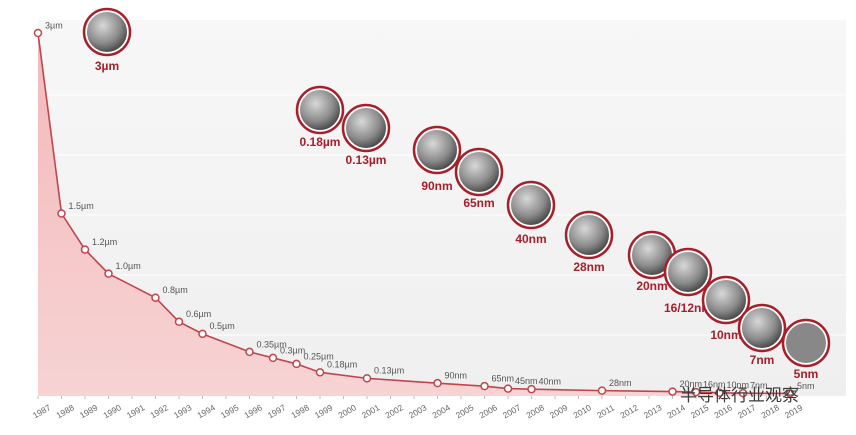  Describe the element at coordinates (629, 411) in the screenshot. I see `x-tick-label: 2012` at that location.